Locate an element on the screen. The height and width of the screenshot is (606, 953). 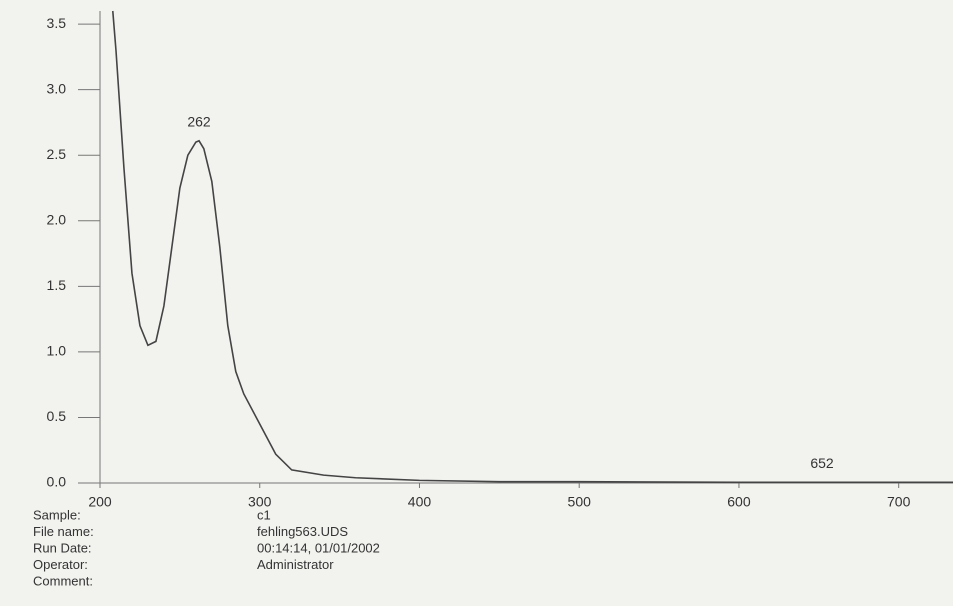
info-label: Comment: is located at coordinates (63, 580).